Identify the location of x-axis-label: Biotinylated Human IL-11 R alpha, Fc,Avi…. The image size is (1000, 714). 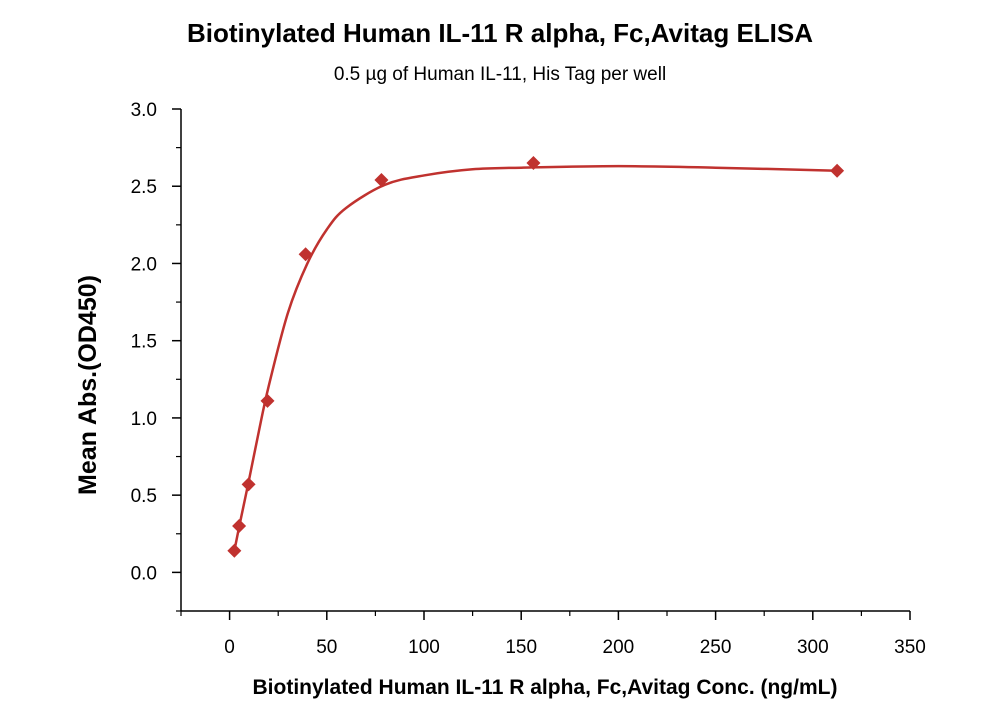
(545, 687).